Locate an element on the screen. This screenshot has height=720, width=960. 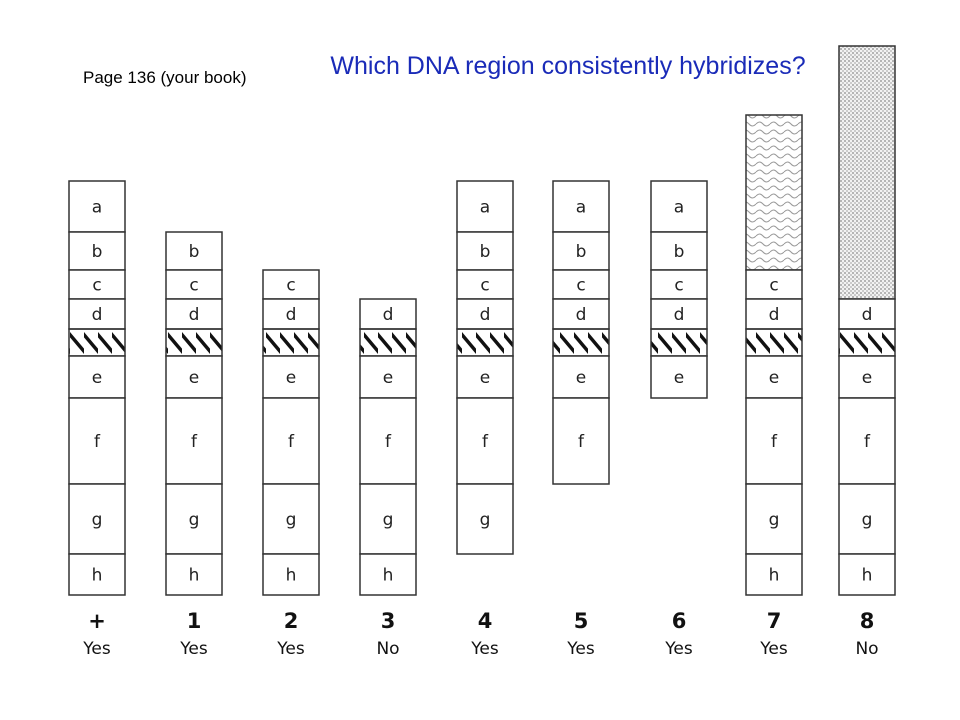
column-5: a bcd e f 5 Yes is located at coordinates (581, 419).